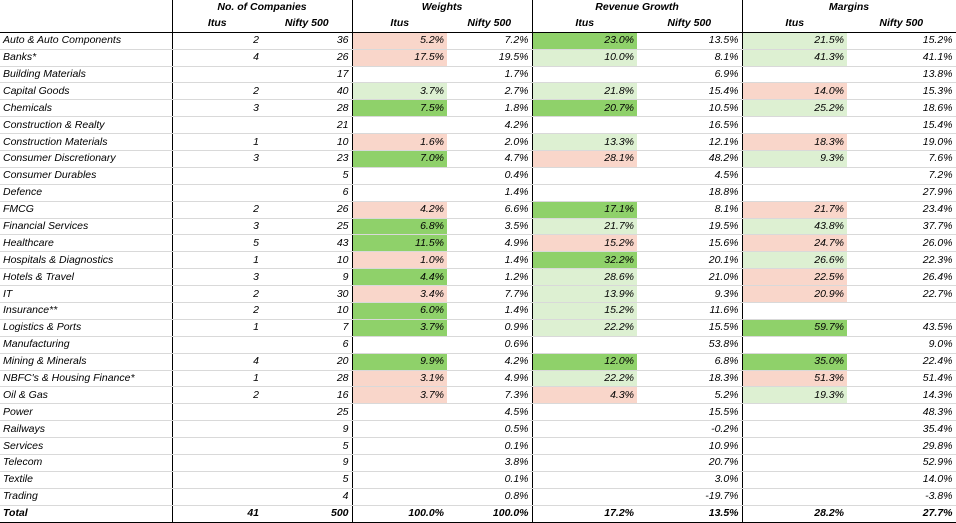  What do you see at coordinates (307, 193) in the screenshot?
I see `companies-nifty: 6` at bounding box center [307, 193].